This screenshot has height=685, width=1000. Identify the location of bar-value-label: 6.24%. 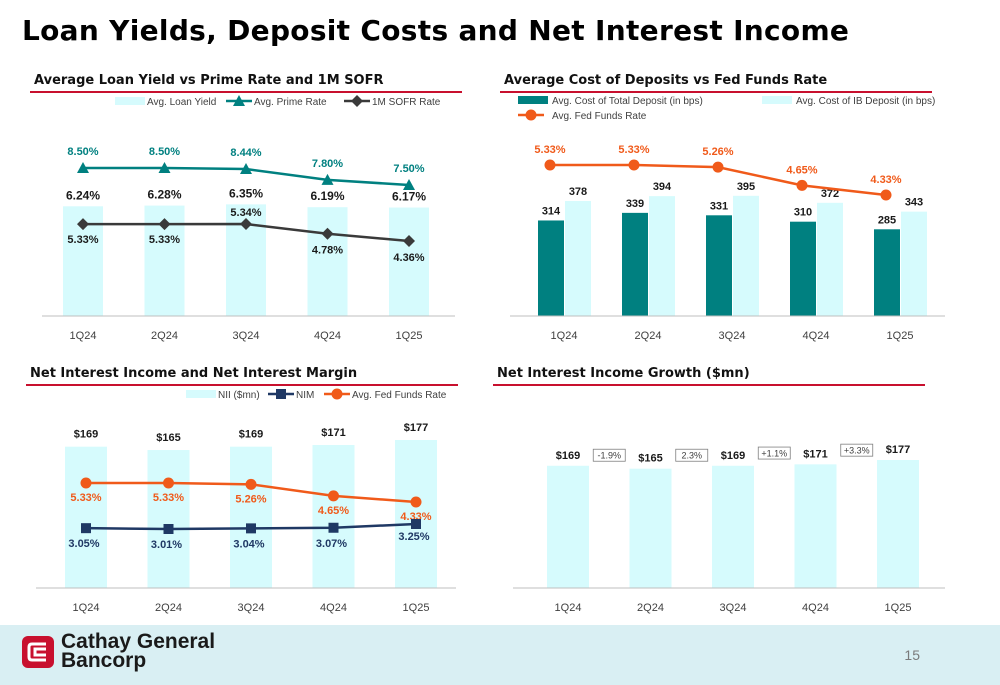
(83, 195).